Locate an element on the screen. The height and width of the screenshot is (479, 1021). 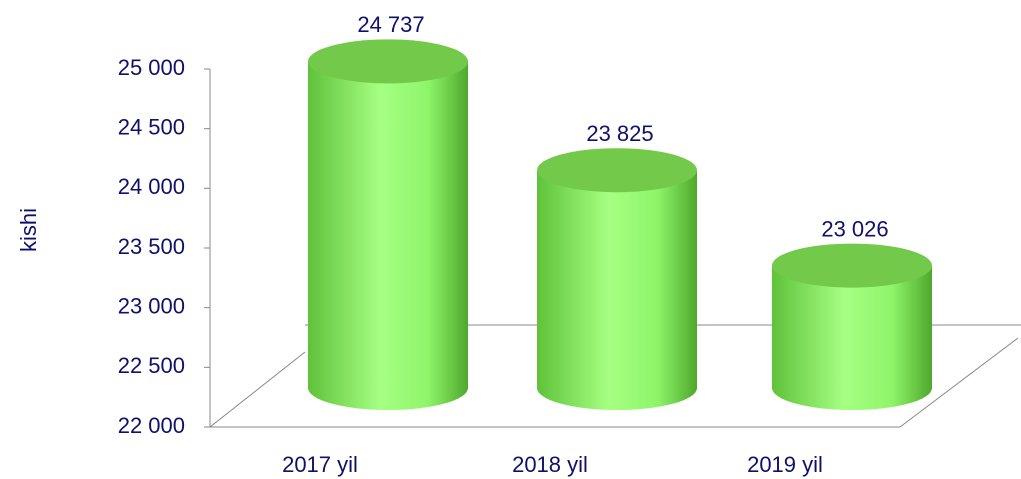
y-tick-label: 23 000 is located at coordinates (151, 305).